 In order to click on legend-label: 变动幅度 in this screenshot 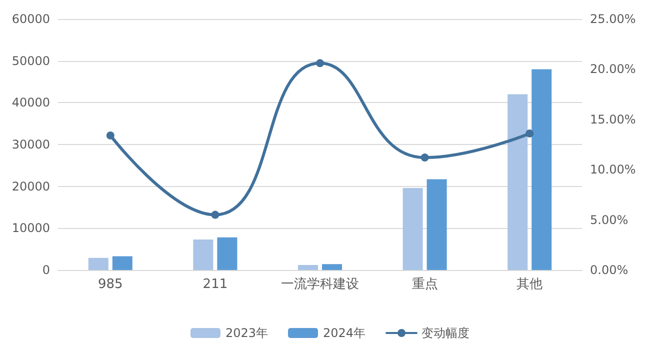, I will do `click(446, 333)`.